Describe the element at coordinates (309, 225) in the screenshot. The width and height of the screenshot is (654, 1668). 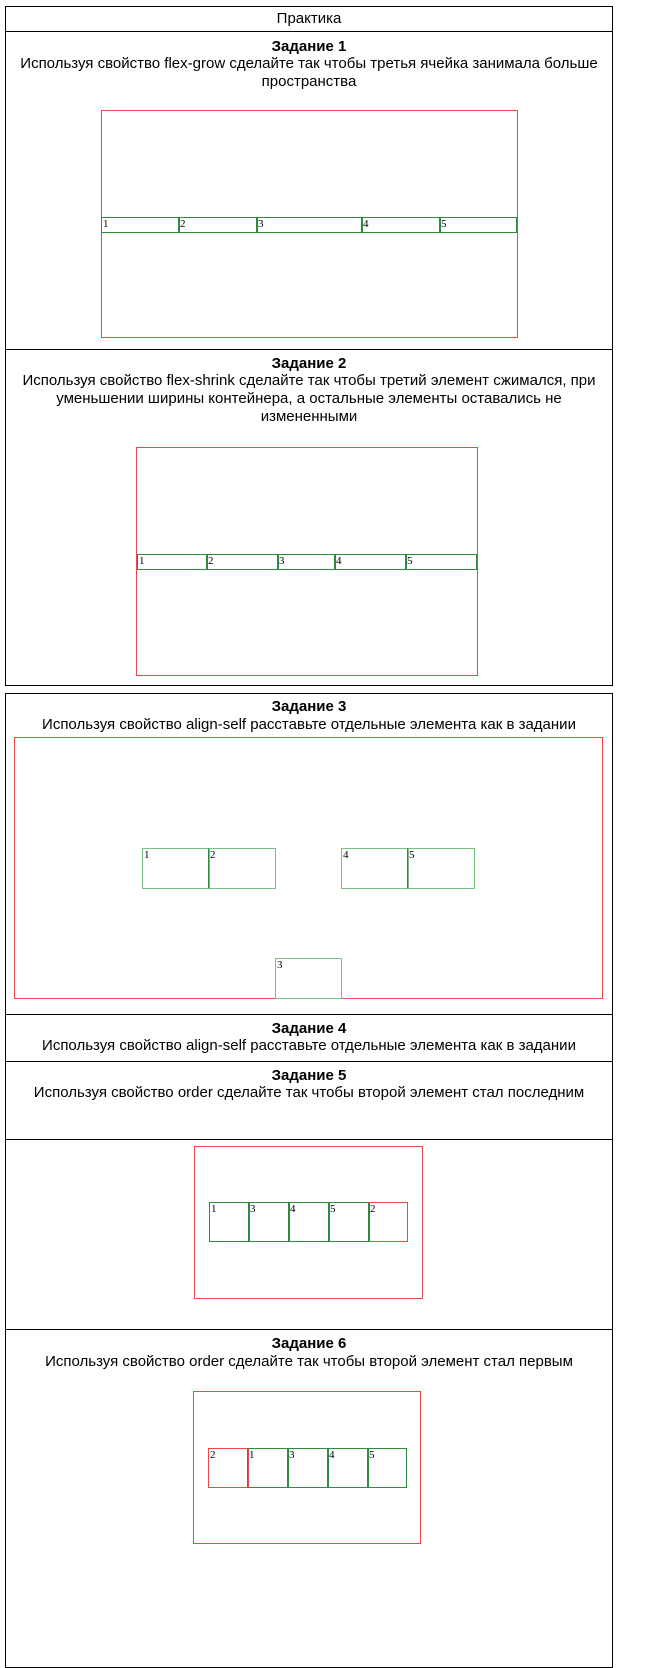
I see `task-1-item: 3` at that location.